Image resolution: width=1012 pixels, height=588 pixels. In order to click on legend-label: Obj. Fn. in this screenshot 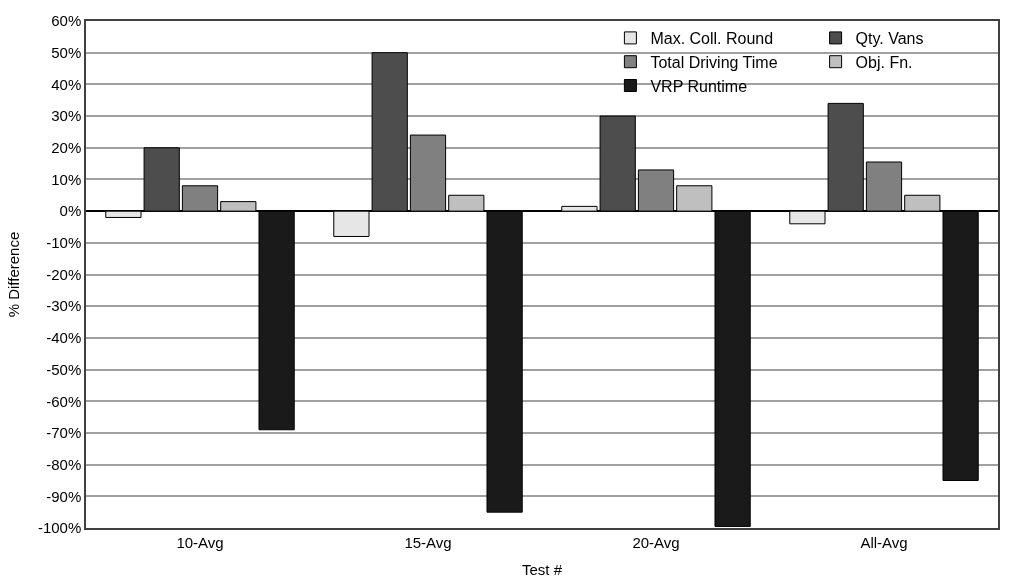, I will do `click(884, 62)`.